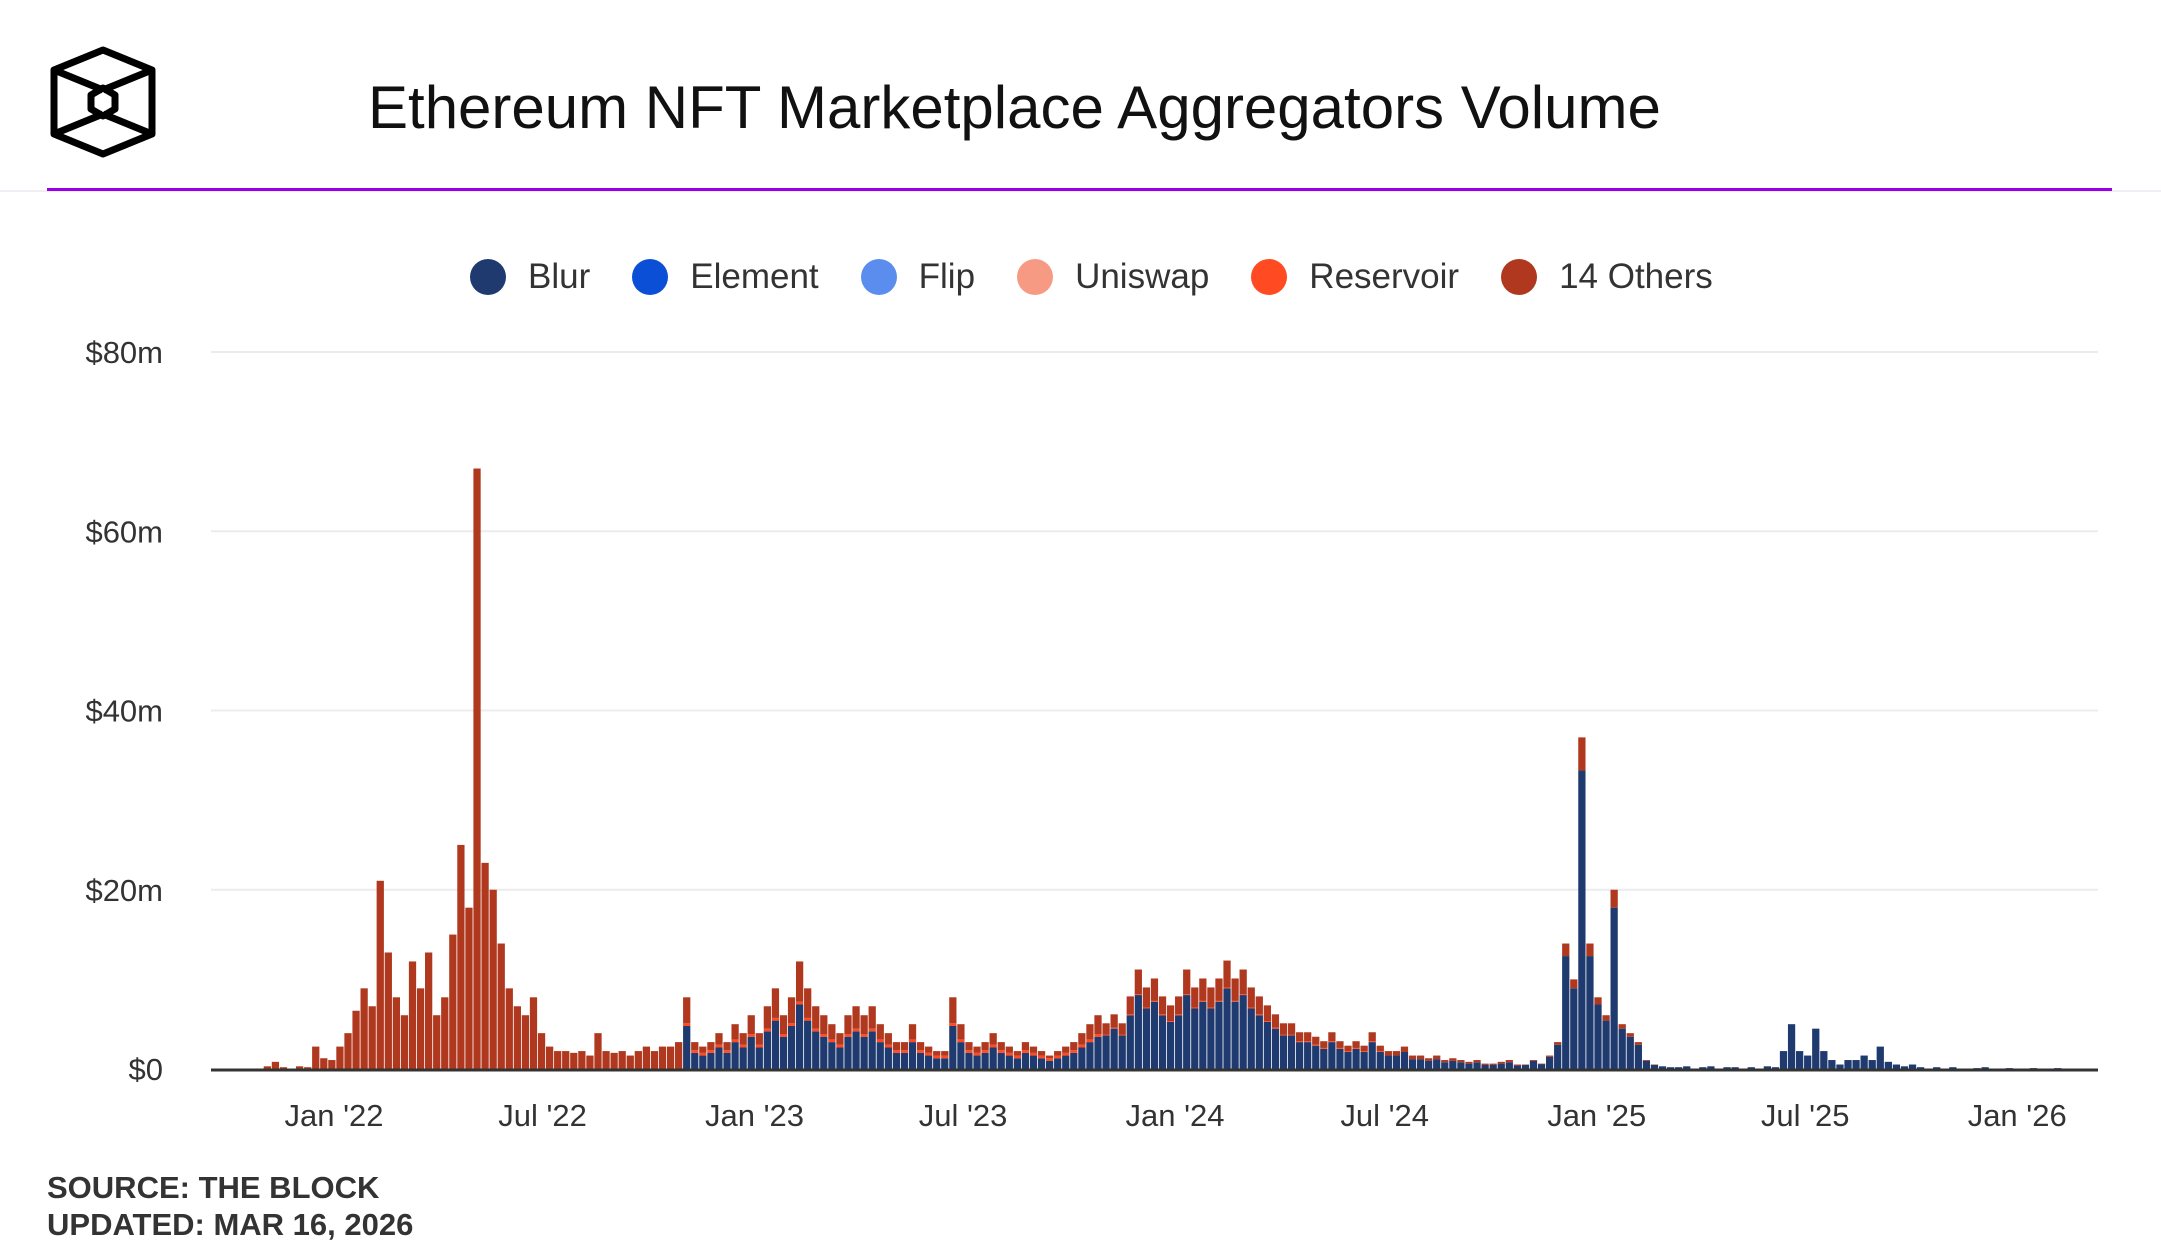 The height and width of the screenshot is (1260, 2161). Describe the element at coordinates (124, 531) in the screenshot. I see `y-tick-label: $60m` at that location.